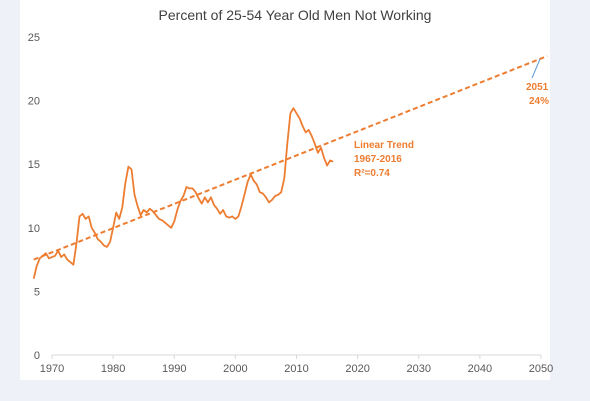 This screenshot has height=401, width=590. I want to click on x-tick-label: 2050, so click(541, 369).